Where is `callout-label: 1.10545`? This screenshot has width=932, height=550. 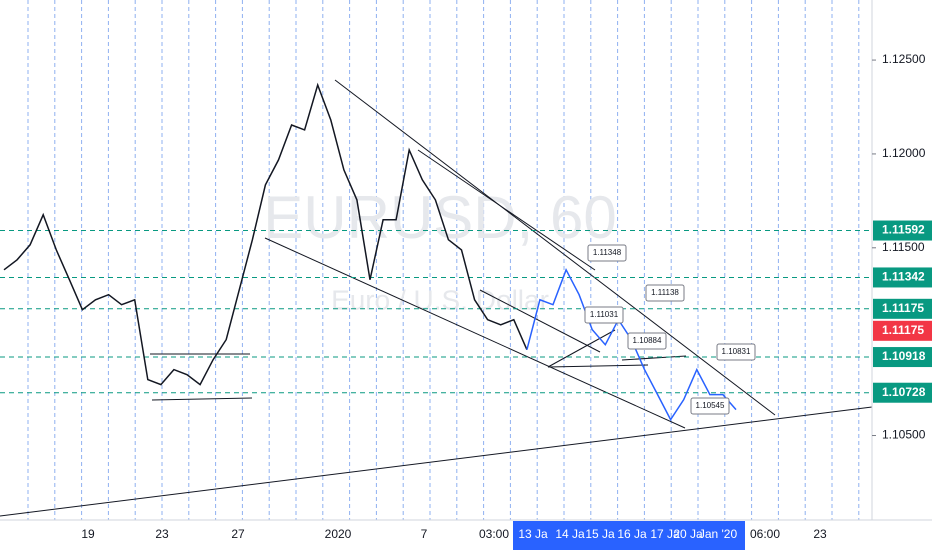
callout-label: 1.10545 is located at coordinates (710, 405).